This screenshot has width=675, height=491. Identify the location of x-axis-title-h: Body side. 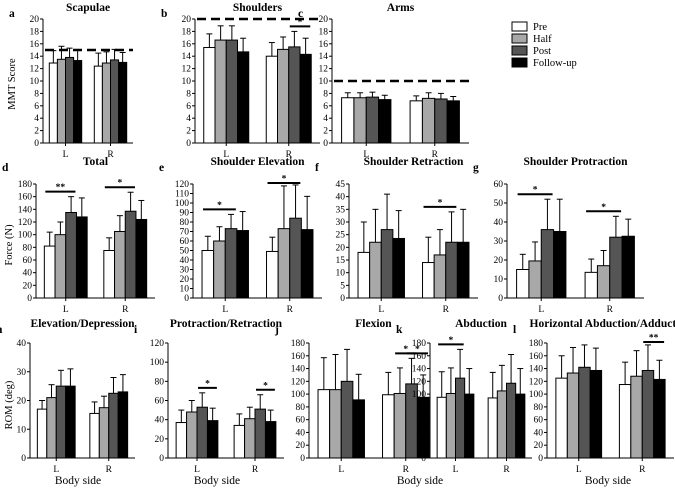
(78, 481).